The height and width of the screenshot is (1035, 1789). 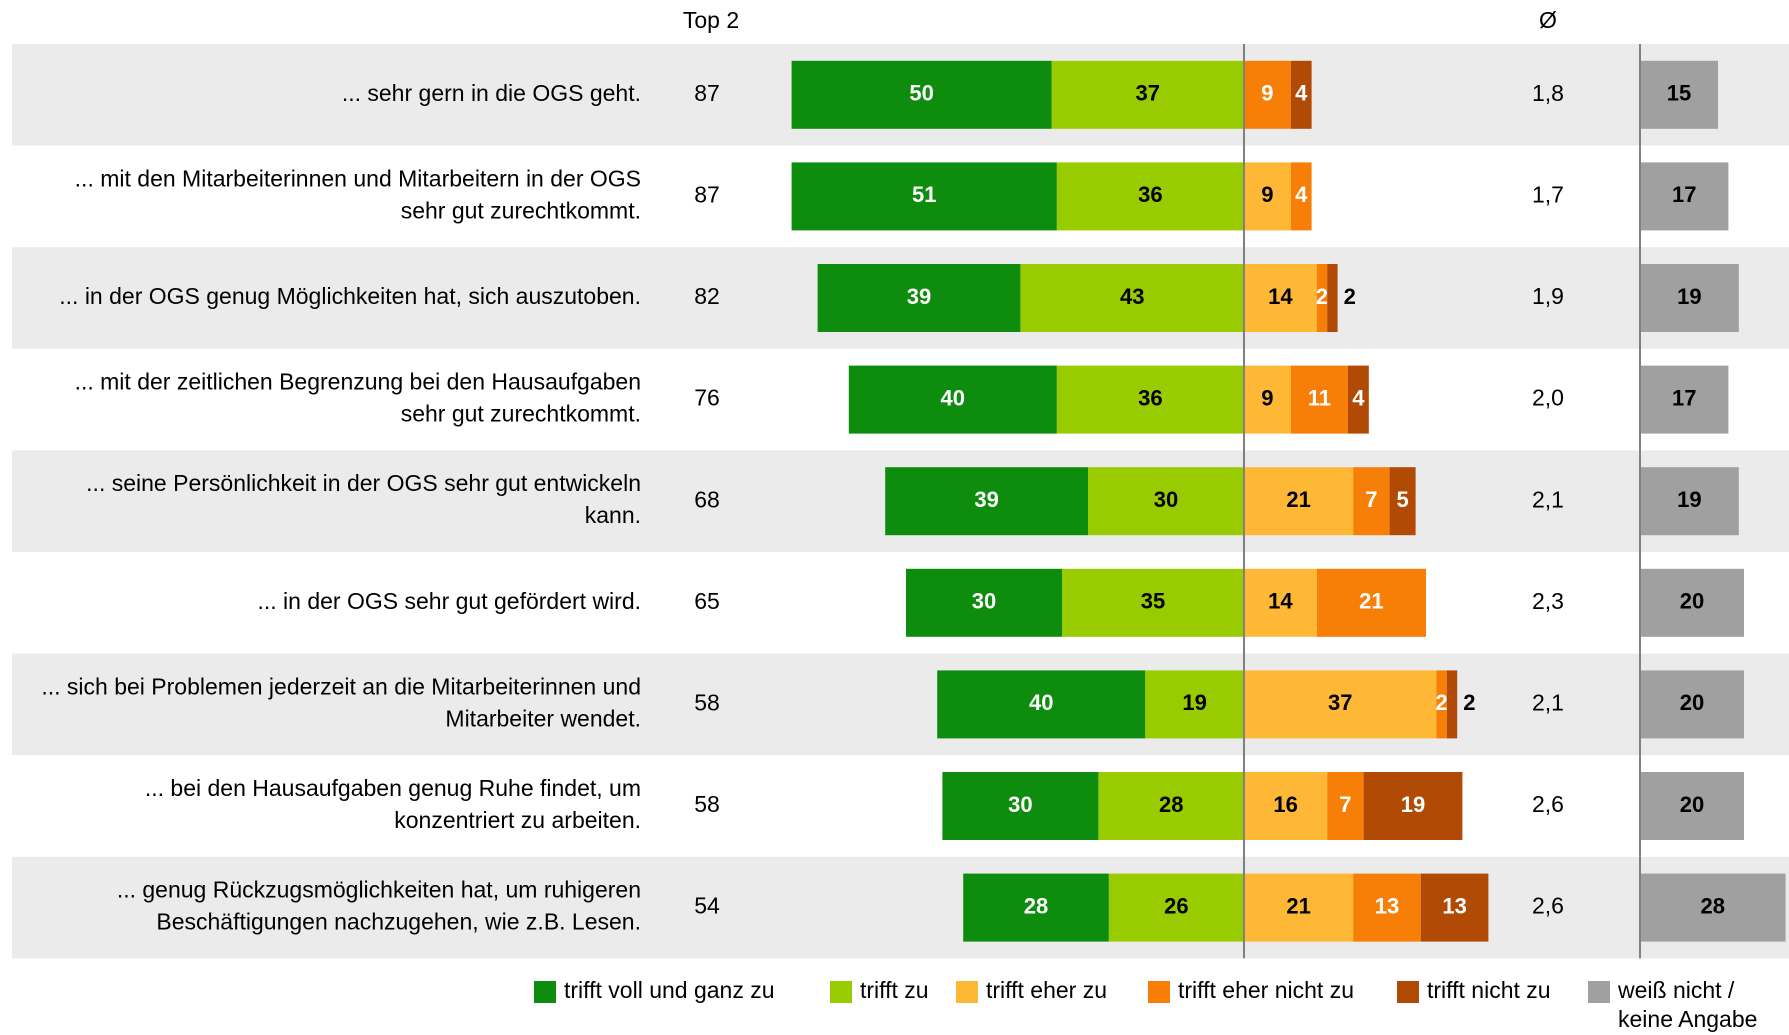 What do you see at coordinates (707, 296) in the screenshot?
I see `top2-value: 82` at bounding box center [707, 296].